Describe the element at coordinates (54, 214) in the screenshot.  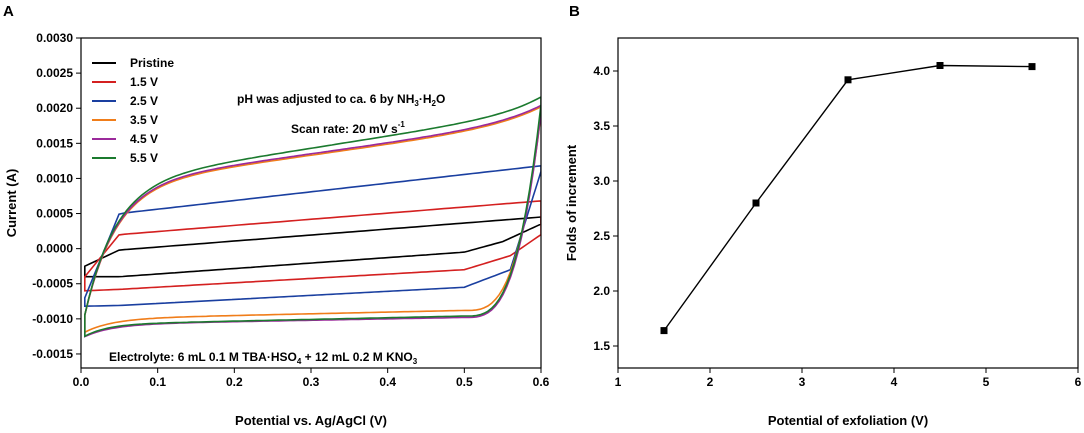
I see `panel-a-y-tick-label: 0.0005` at that location.